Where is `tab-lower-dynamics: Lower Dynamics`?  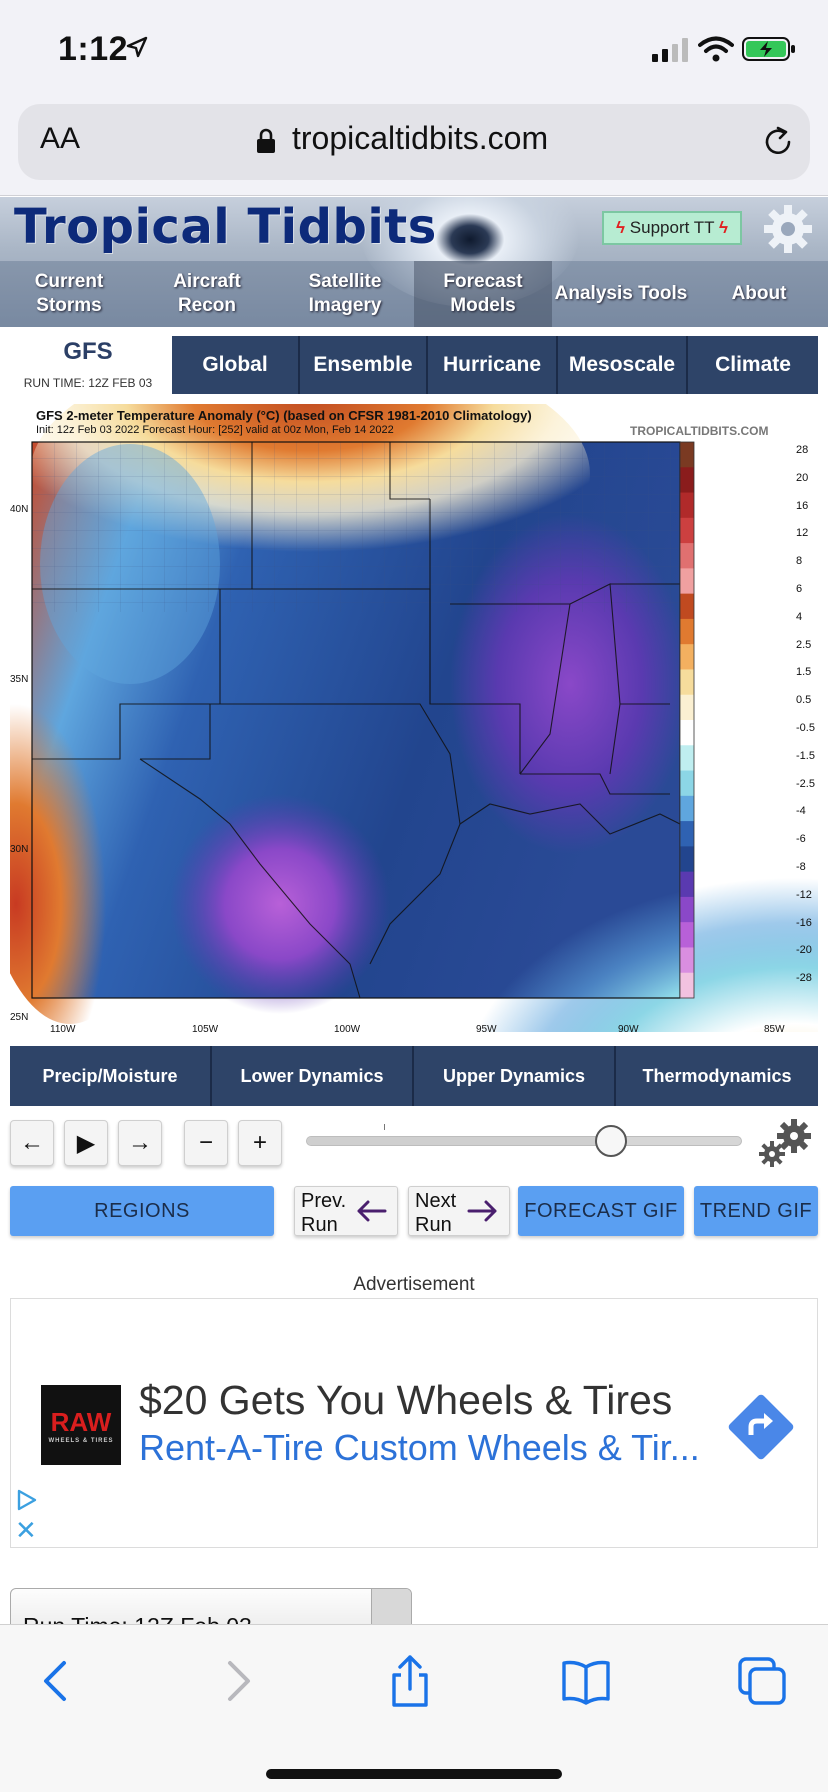 tab-lower-dynamics: Lower Dynamics is located at coordinates (313, 1076).